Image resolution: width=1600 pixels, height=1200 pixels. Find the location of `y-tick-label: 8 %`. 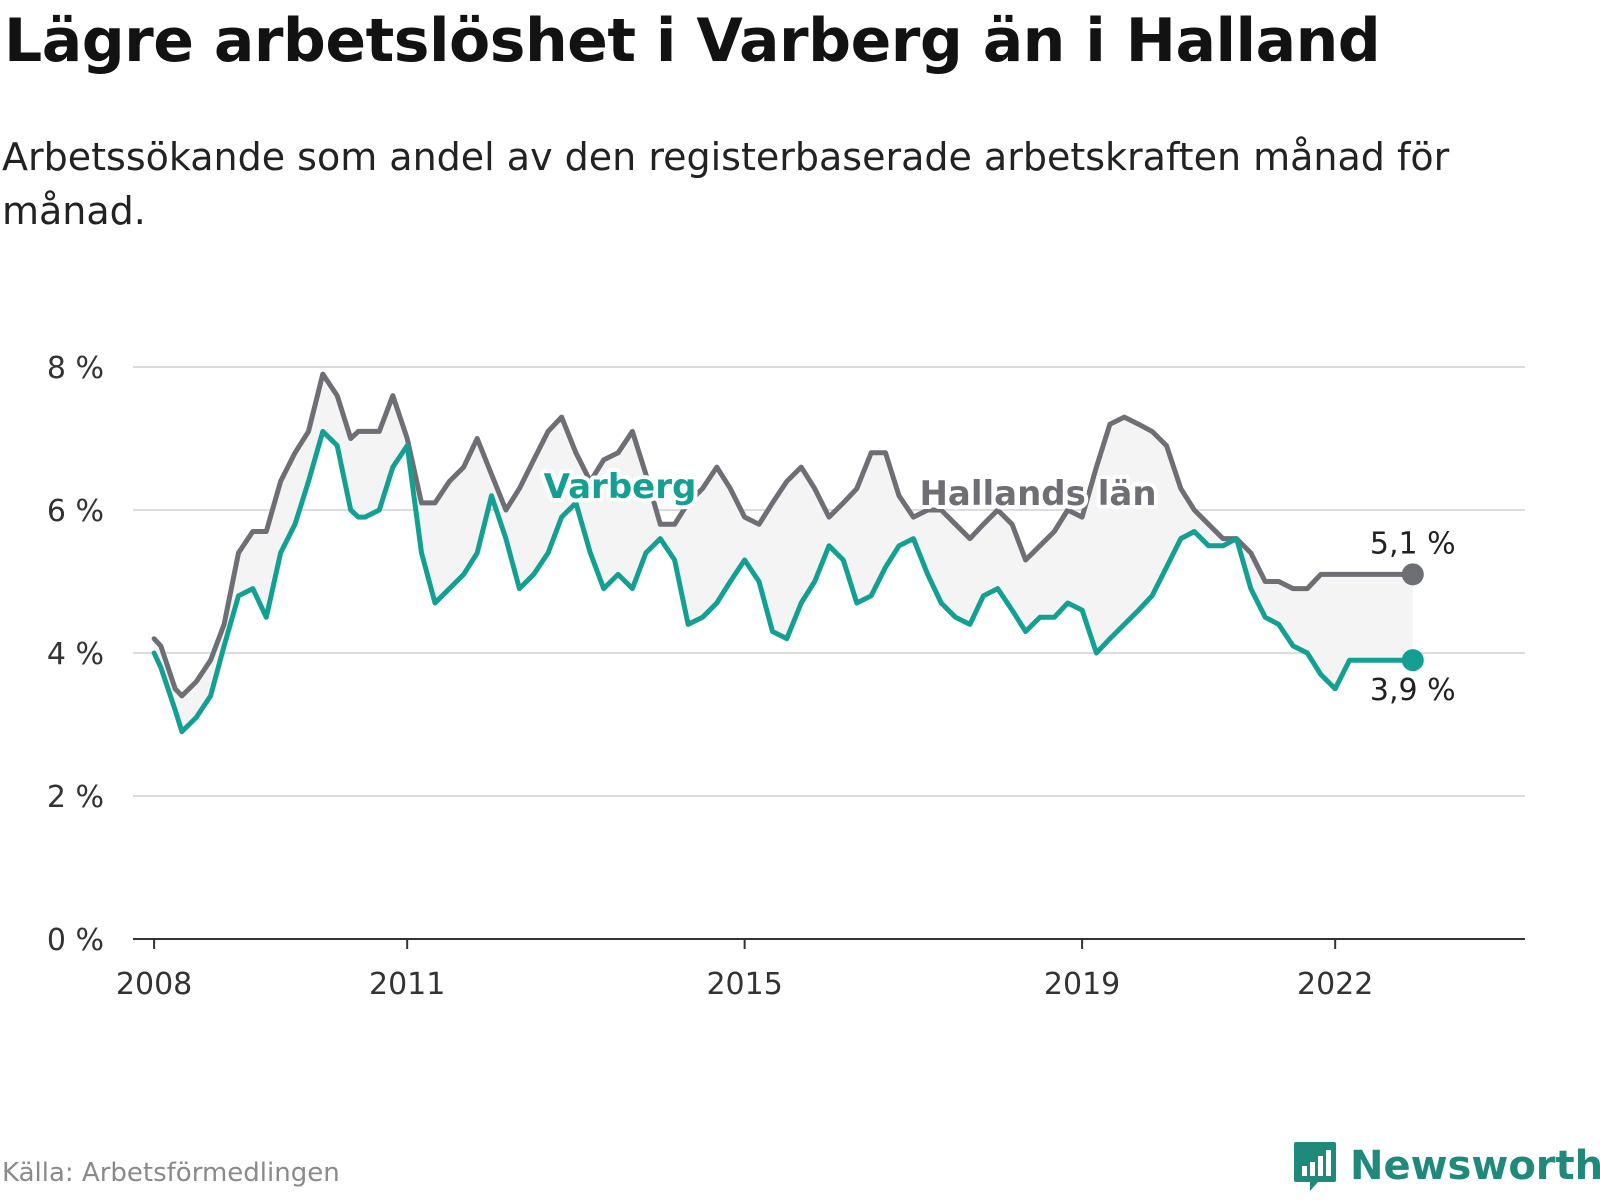

y-tick-label: 8 % is located at coordinates (75, 368).